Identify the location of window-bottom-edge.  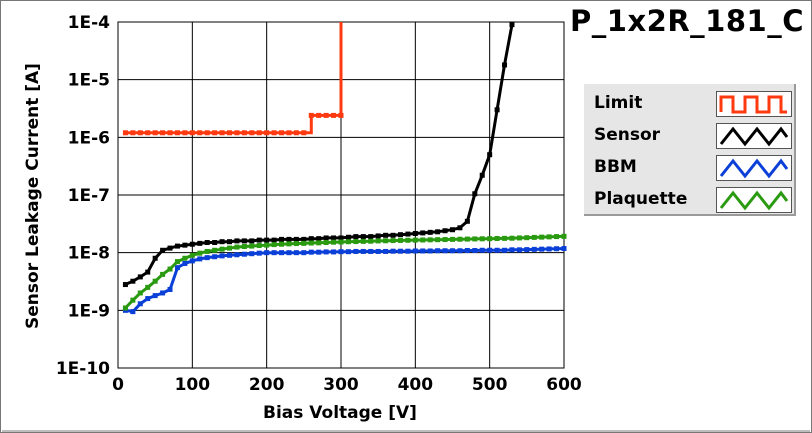
(406, 431).